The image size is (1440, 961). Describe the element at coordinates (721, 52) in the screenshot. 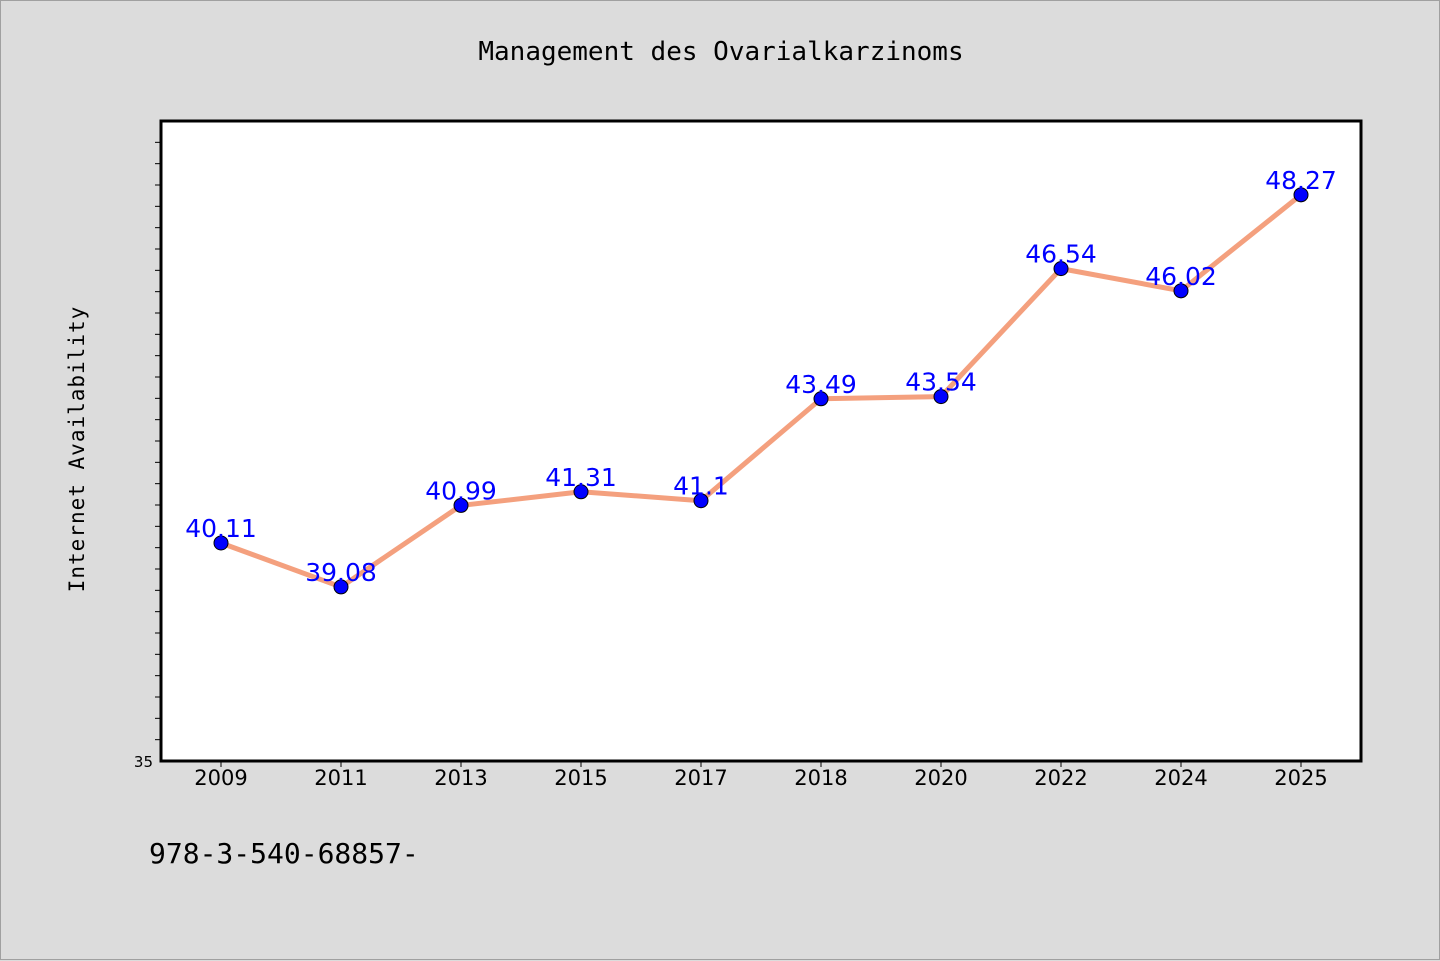

I see `chart-title: Management des Ovarialkarzinoms` at that location.